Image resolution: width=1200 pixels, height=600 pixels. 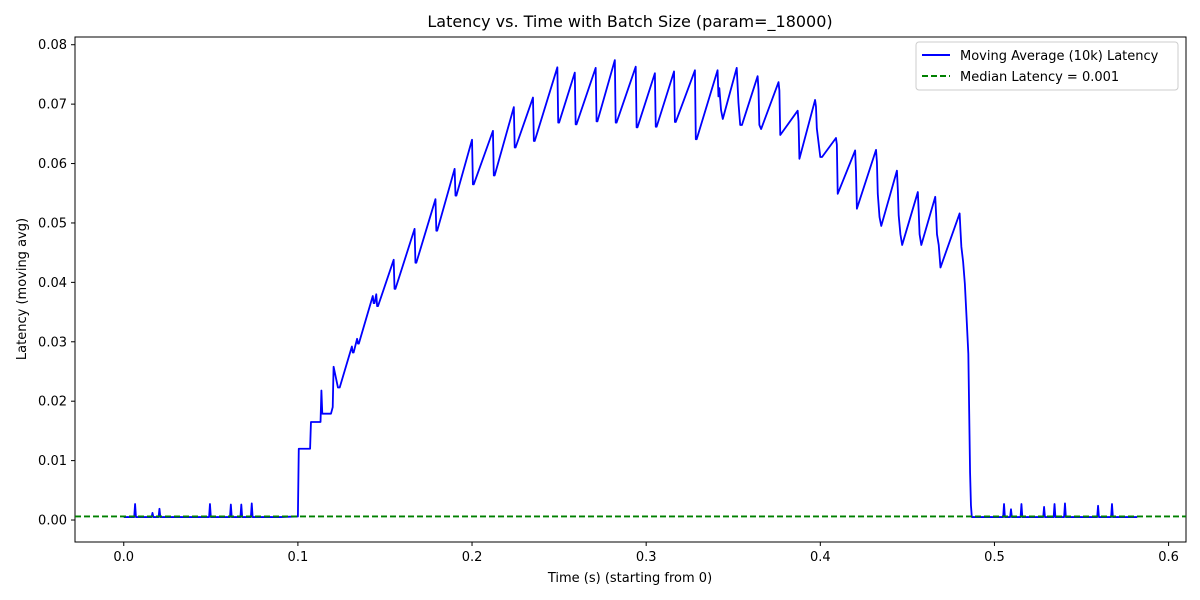 What do you see at coordinates (820, 557) in the screenshot?
I see `x-tick-label: 0.4` at bounding box center [820, 557].